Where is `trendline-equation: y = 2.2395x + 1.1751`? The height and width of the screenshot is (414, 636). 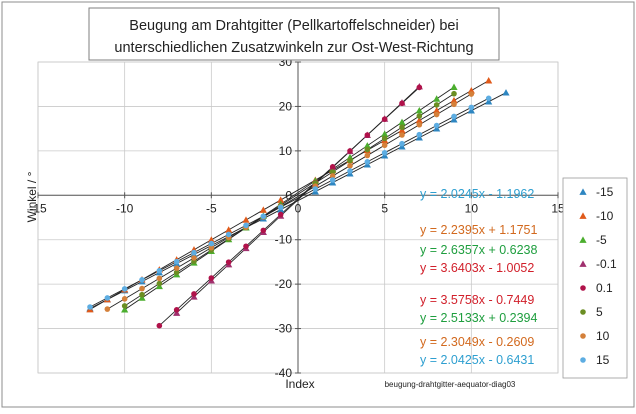 trendline-equation: y = 2.2395x + 1.1751 is located at coordinates (479, 230).